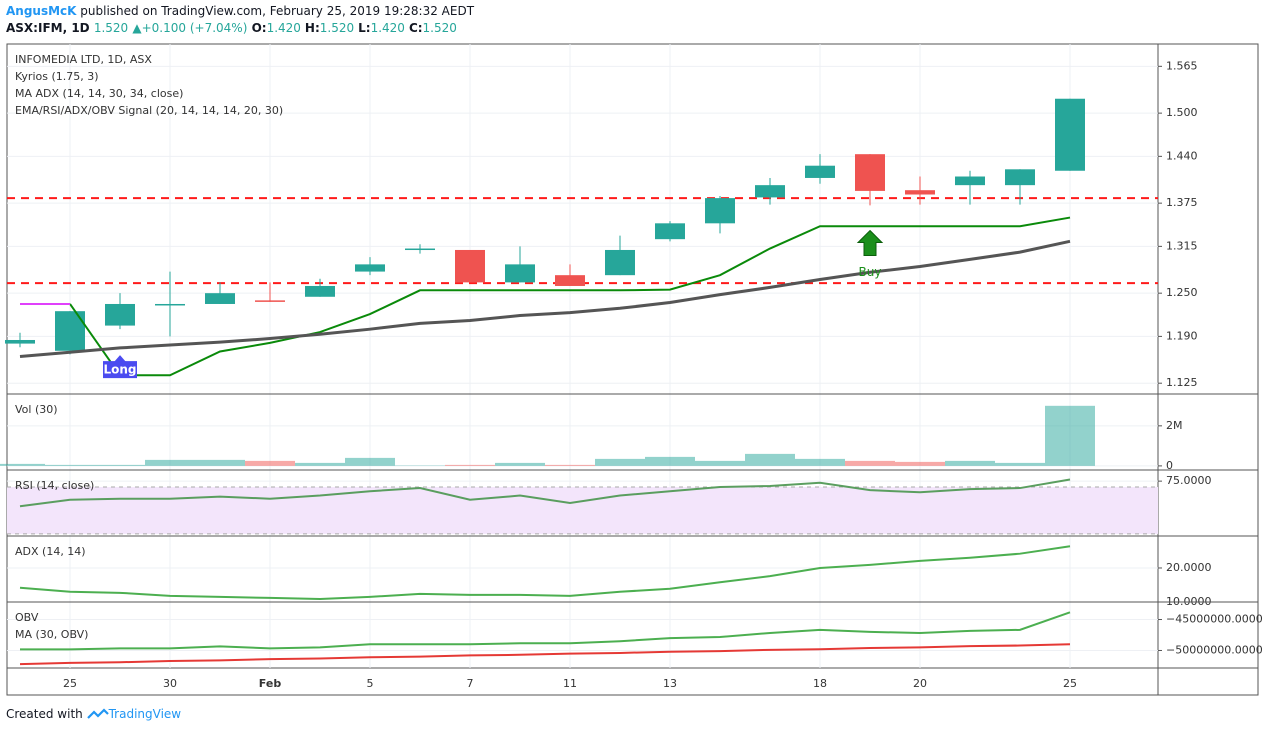 This screenshot has height=732, width=1265. I want to click on x-tick-label: 30, so click(170, 683).